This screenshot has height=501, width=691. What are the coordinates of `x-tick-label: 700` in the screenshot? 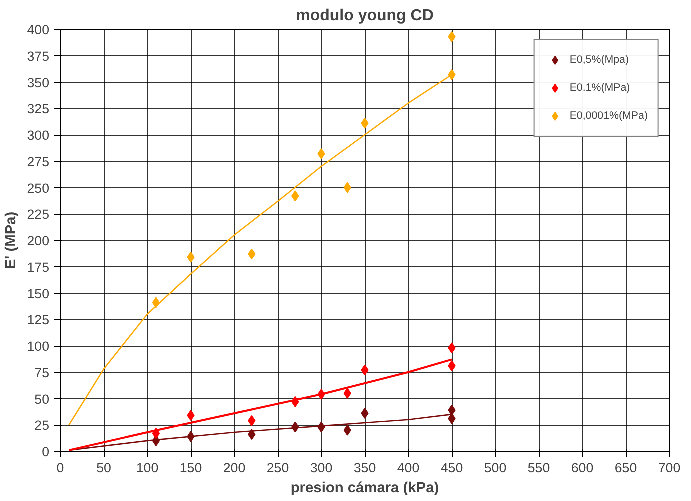 It's located at (669, 468).